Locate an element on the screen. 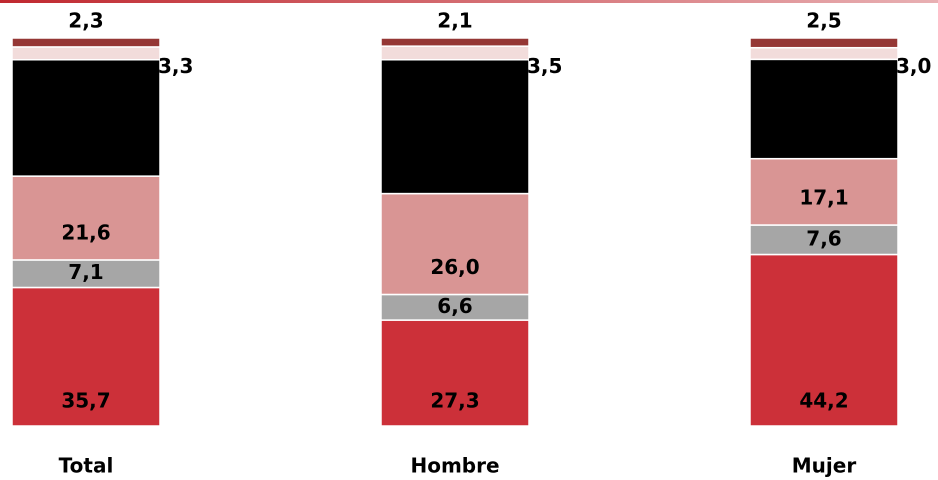  data-label: 44,2 is located at coordinates (823, 401).